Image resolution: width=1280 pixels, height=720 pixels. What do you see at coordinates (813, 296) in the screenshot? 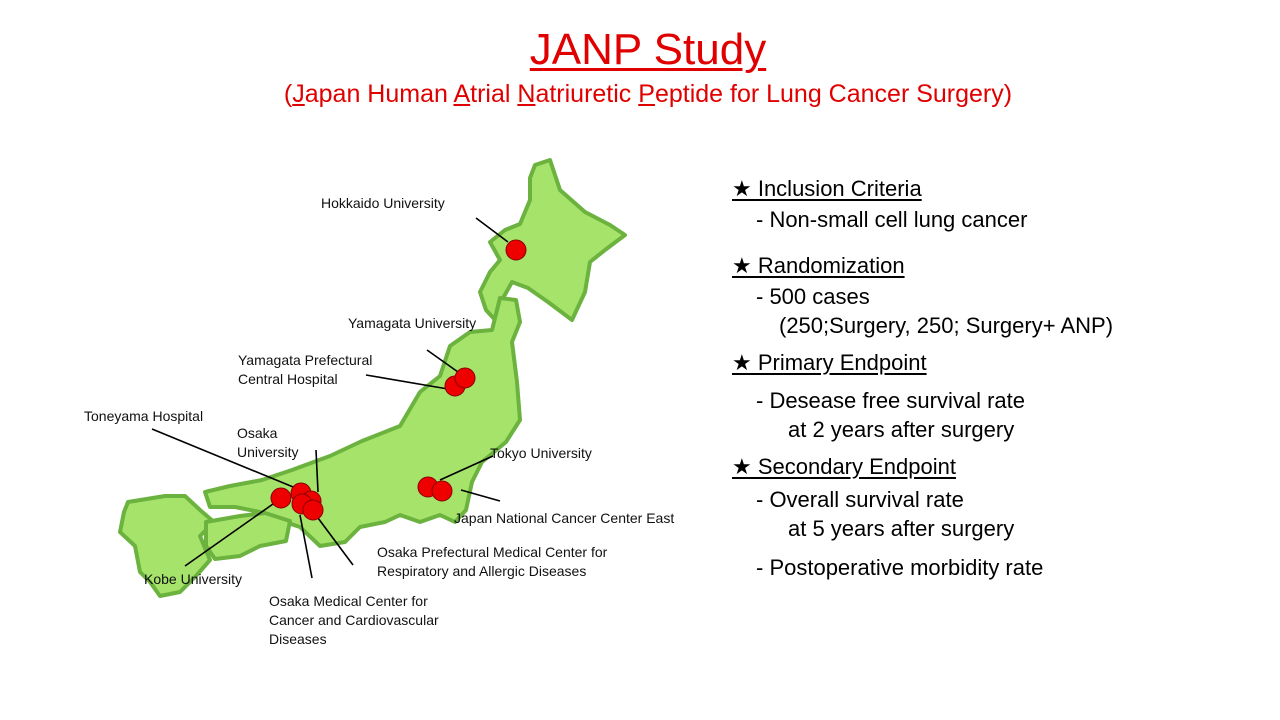
I see `section-line: - 500 cases` at bounding box center [813, 296].